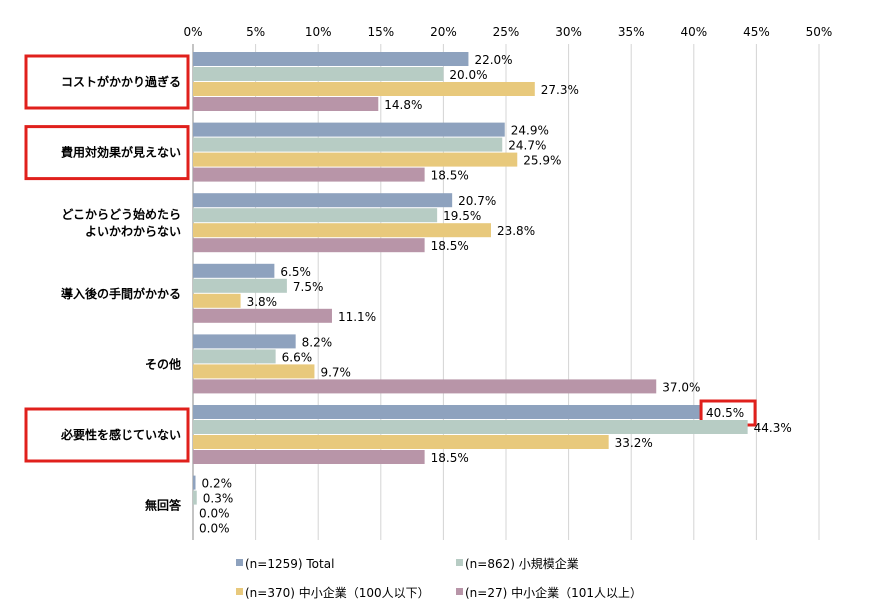 The height and width of the screenshot is (609, 871). What do you see at coordinates (560, 90) in the screenshot?
I see `data-label: 27.3%` at bounding box center [560, 90].